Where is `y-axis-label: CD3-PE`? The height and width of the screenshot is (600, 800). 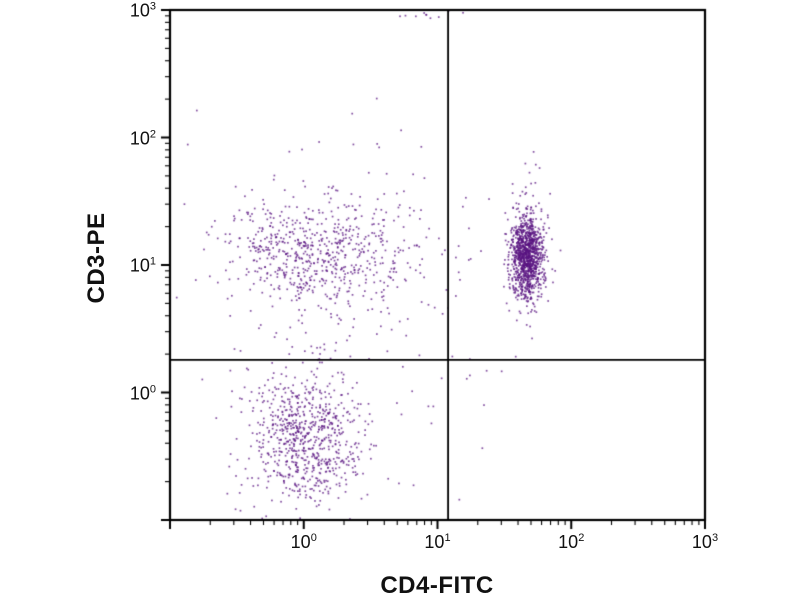 y-axis-label: CD3-PE is located at coordinates (96, 258).